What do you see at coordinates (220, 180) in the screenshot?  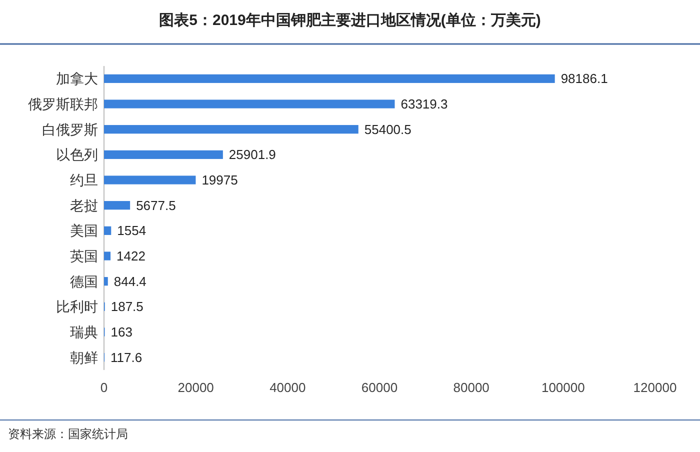 I see `data-label: 19975` at bounding box center [220, 180].